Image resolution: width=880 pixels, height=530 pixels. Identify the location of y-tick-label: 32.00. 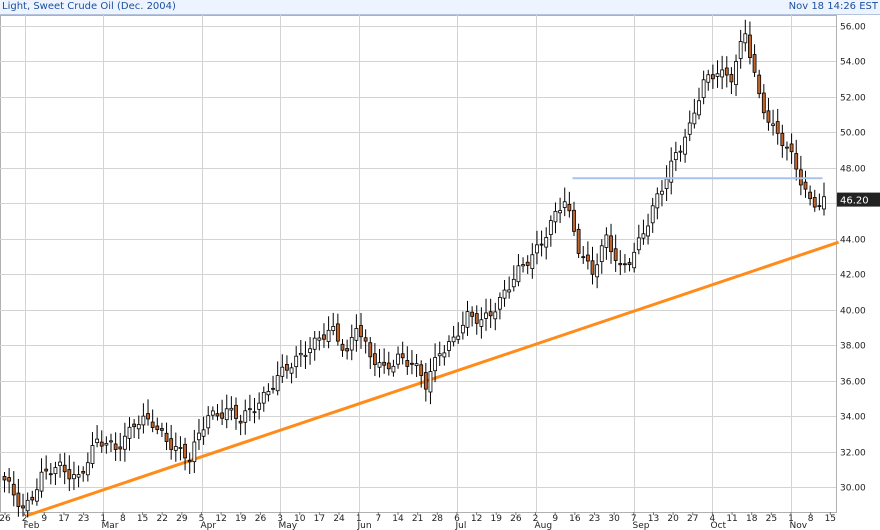
(853, 454).